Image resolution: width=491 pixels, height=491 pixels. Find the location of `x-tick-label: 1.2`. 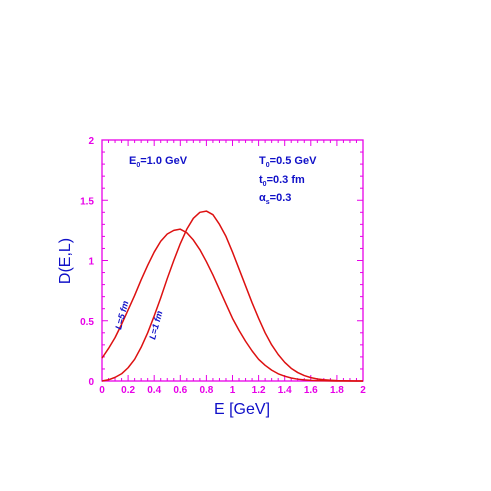

x-tick-label: 1.2 is located at coordinates (259, 390).